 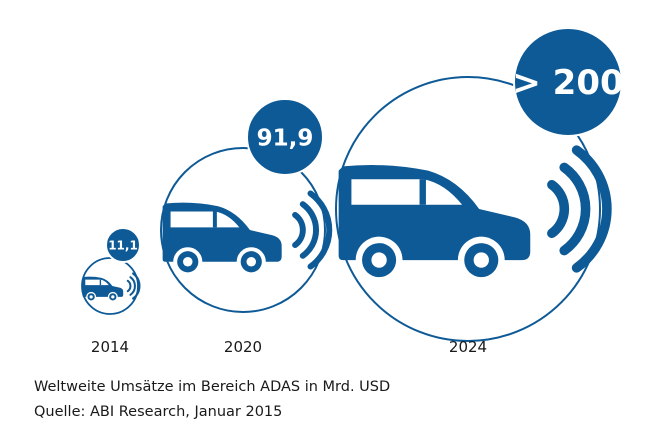 I want to click on caption-source: Quelle: ABI Research, Januar 2015, so click(x=158, y=412).